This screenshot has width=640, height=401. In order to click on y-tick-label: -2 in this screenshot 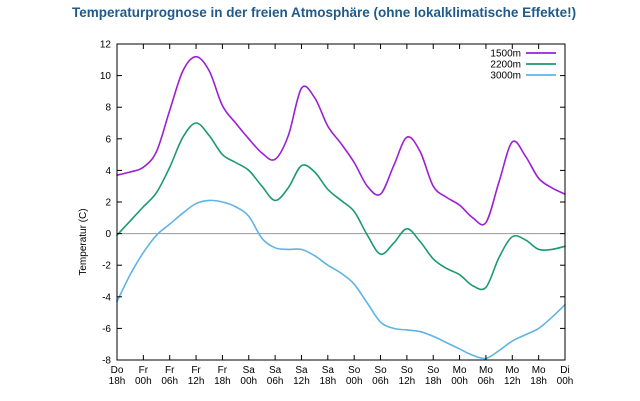, I will do `click(106, 266)`.